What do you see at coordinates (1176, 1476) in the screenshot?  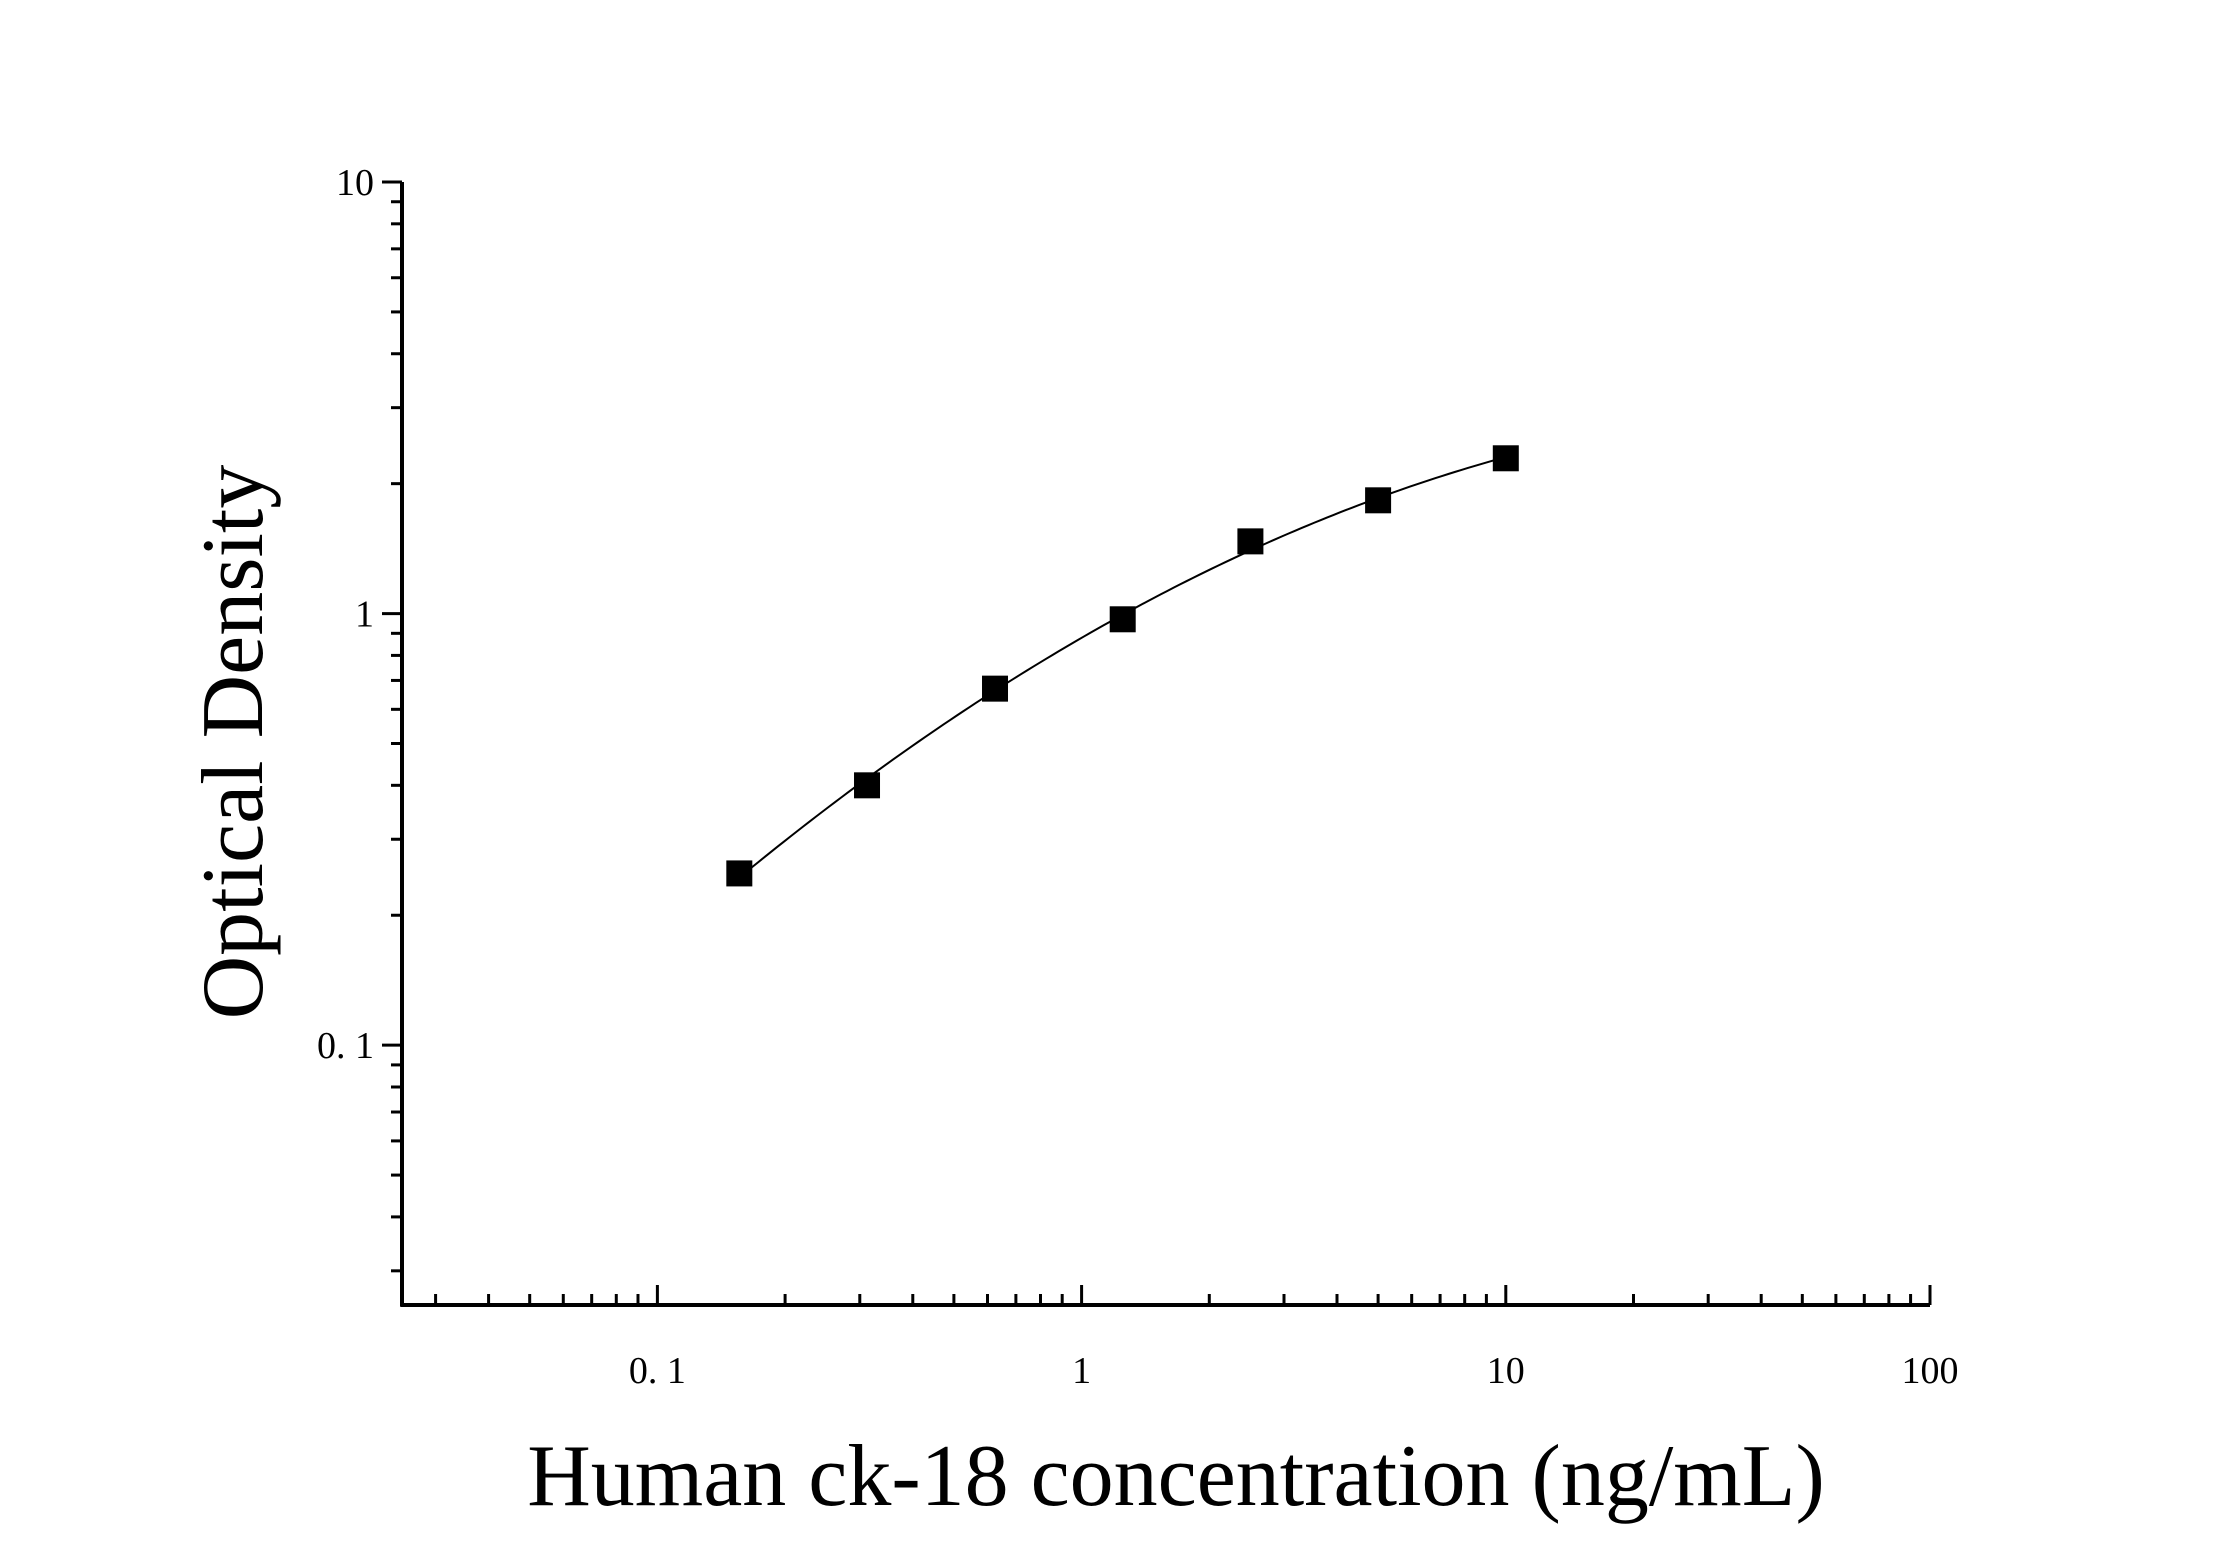 I see `x-axis-title: Human ck-18 concentration (ng/mL)` at bounding box center [1176, 1476].